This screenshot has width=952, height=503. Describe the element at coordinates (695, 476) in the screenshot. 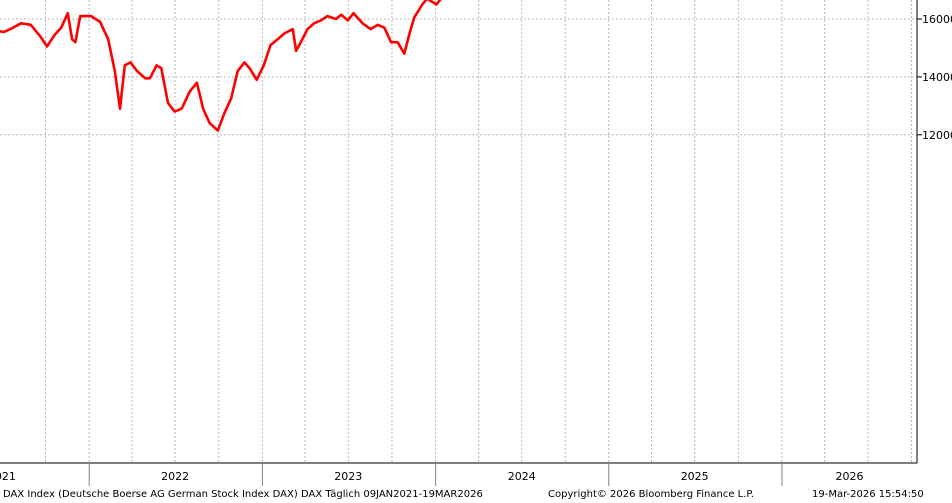

I see `x-year-label: 2025` at that location.